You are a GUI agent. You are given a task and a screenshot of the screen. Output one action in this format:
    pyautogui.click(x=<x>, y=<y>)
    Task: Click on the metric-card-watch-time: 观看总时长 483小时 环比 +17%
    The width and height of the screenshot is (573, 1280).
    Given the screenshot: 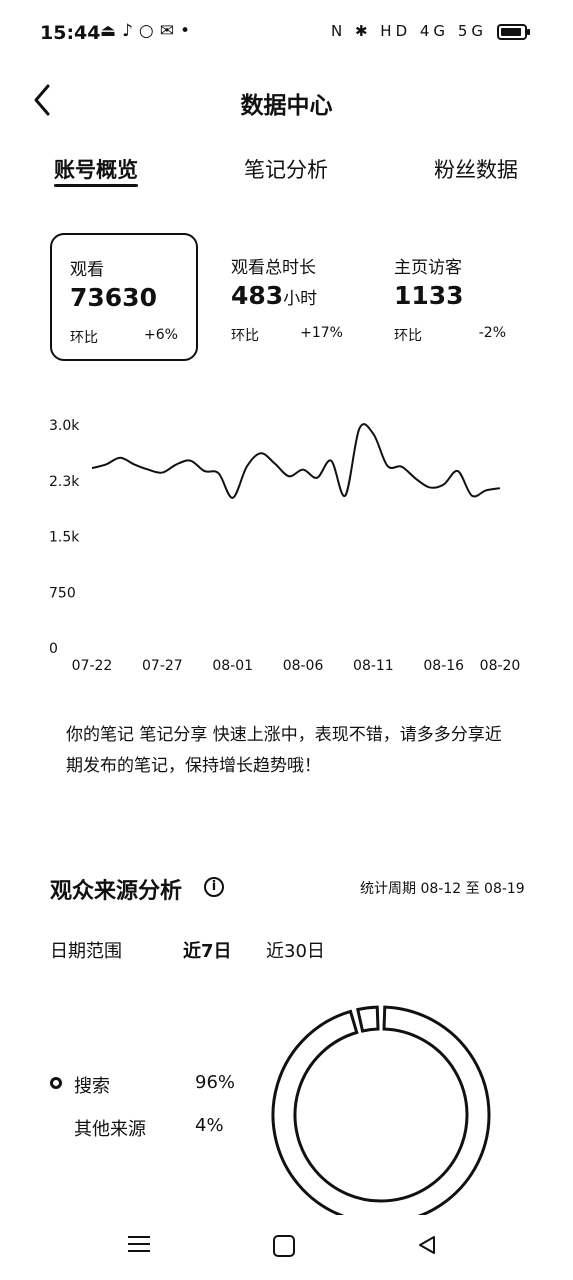 What is the action you would take?
    pyautogui.click(x=287, y=297)
    